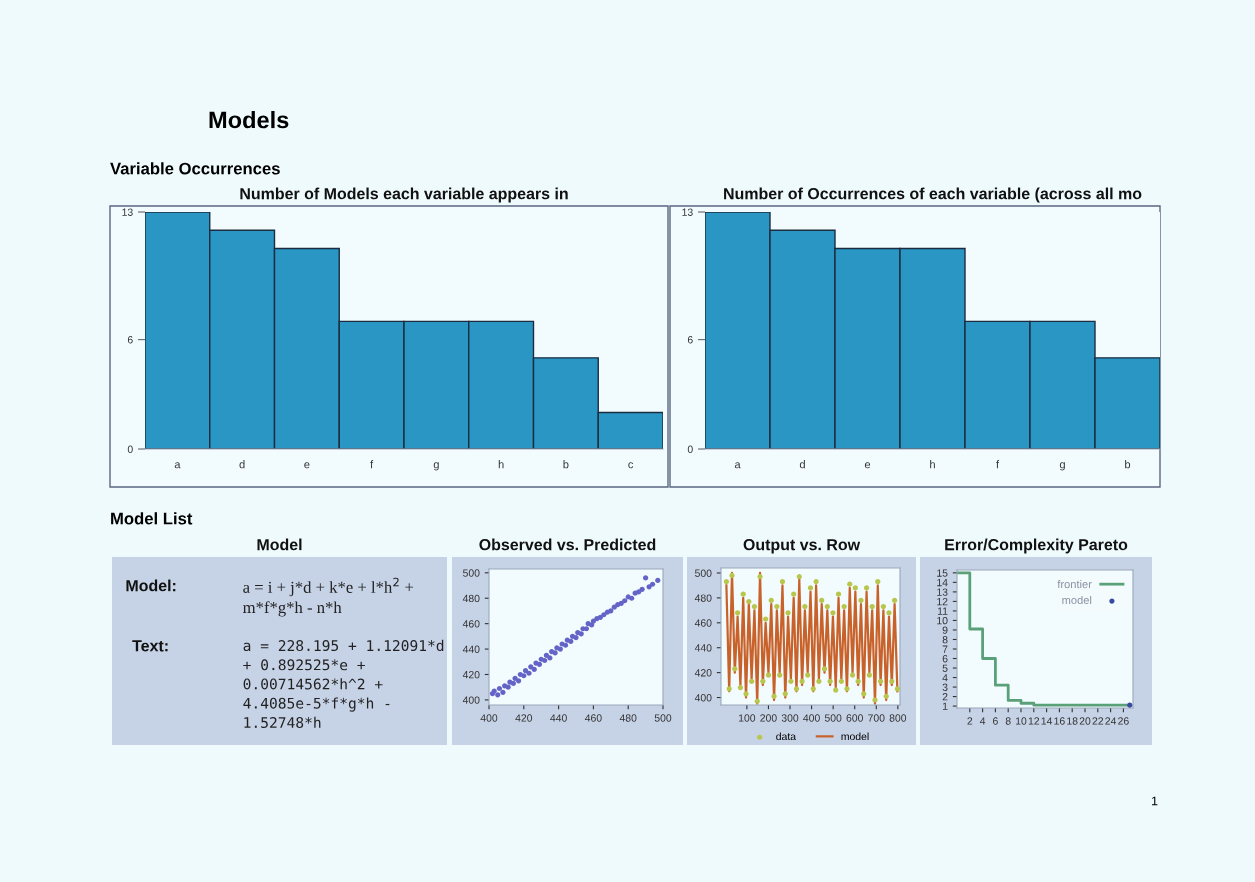 The width and height of the screenshot is (1255, 882). Describe the element at coordinates (876, 718) in the screenshot. I see `x-tick-label: 700` at that location.